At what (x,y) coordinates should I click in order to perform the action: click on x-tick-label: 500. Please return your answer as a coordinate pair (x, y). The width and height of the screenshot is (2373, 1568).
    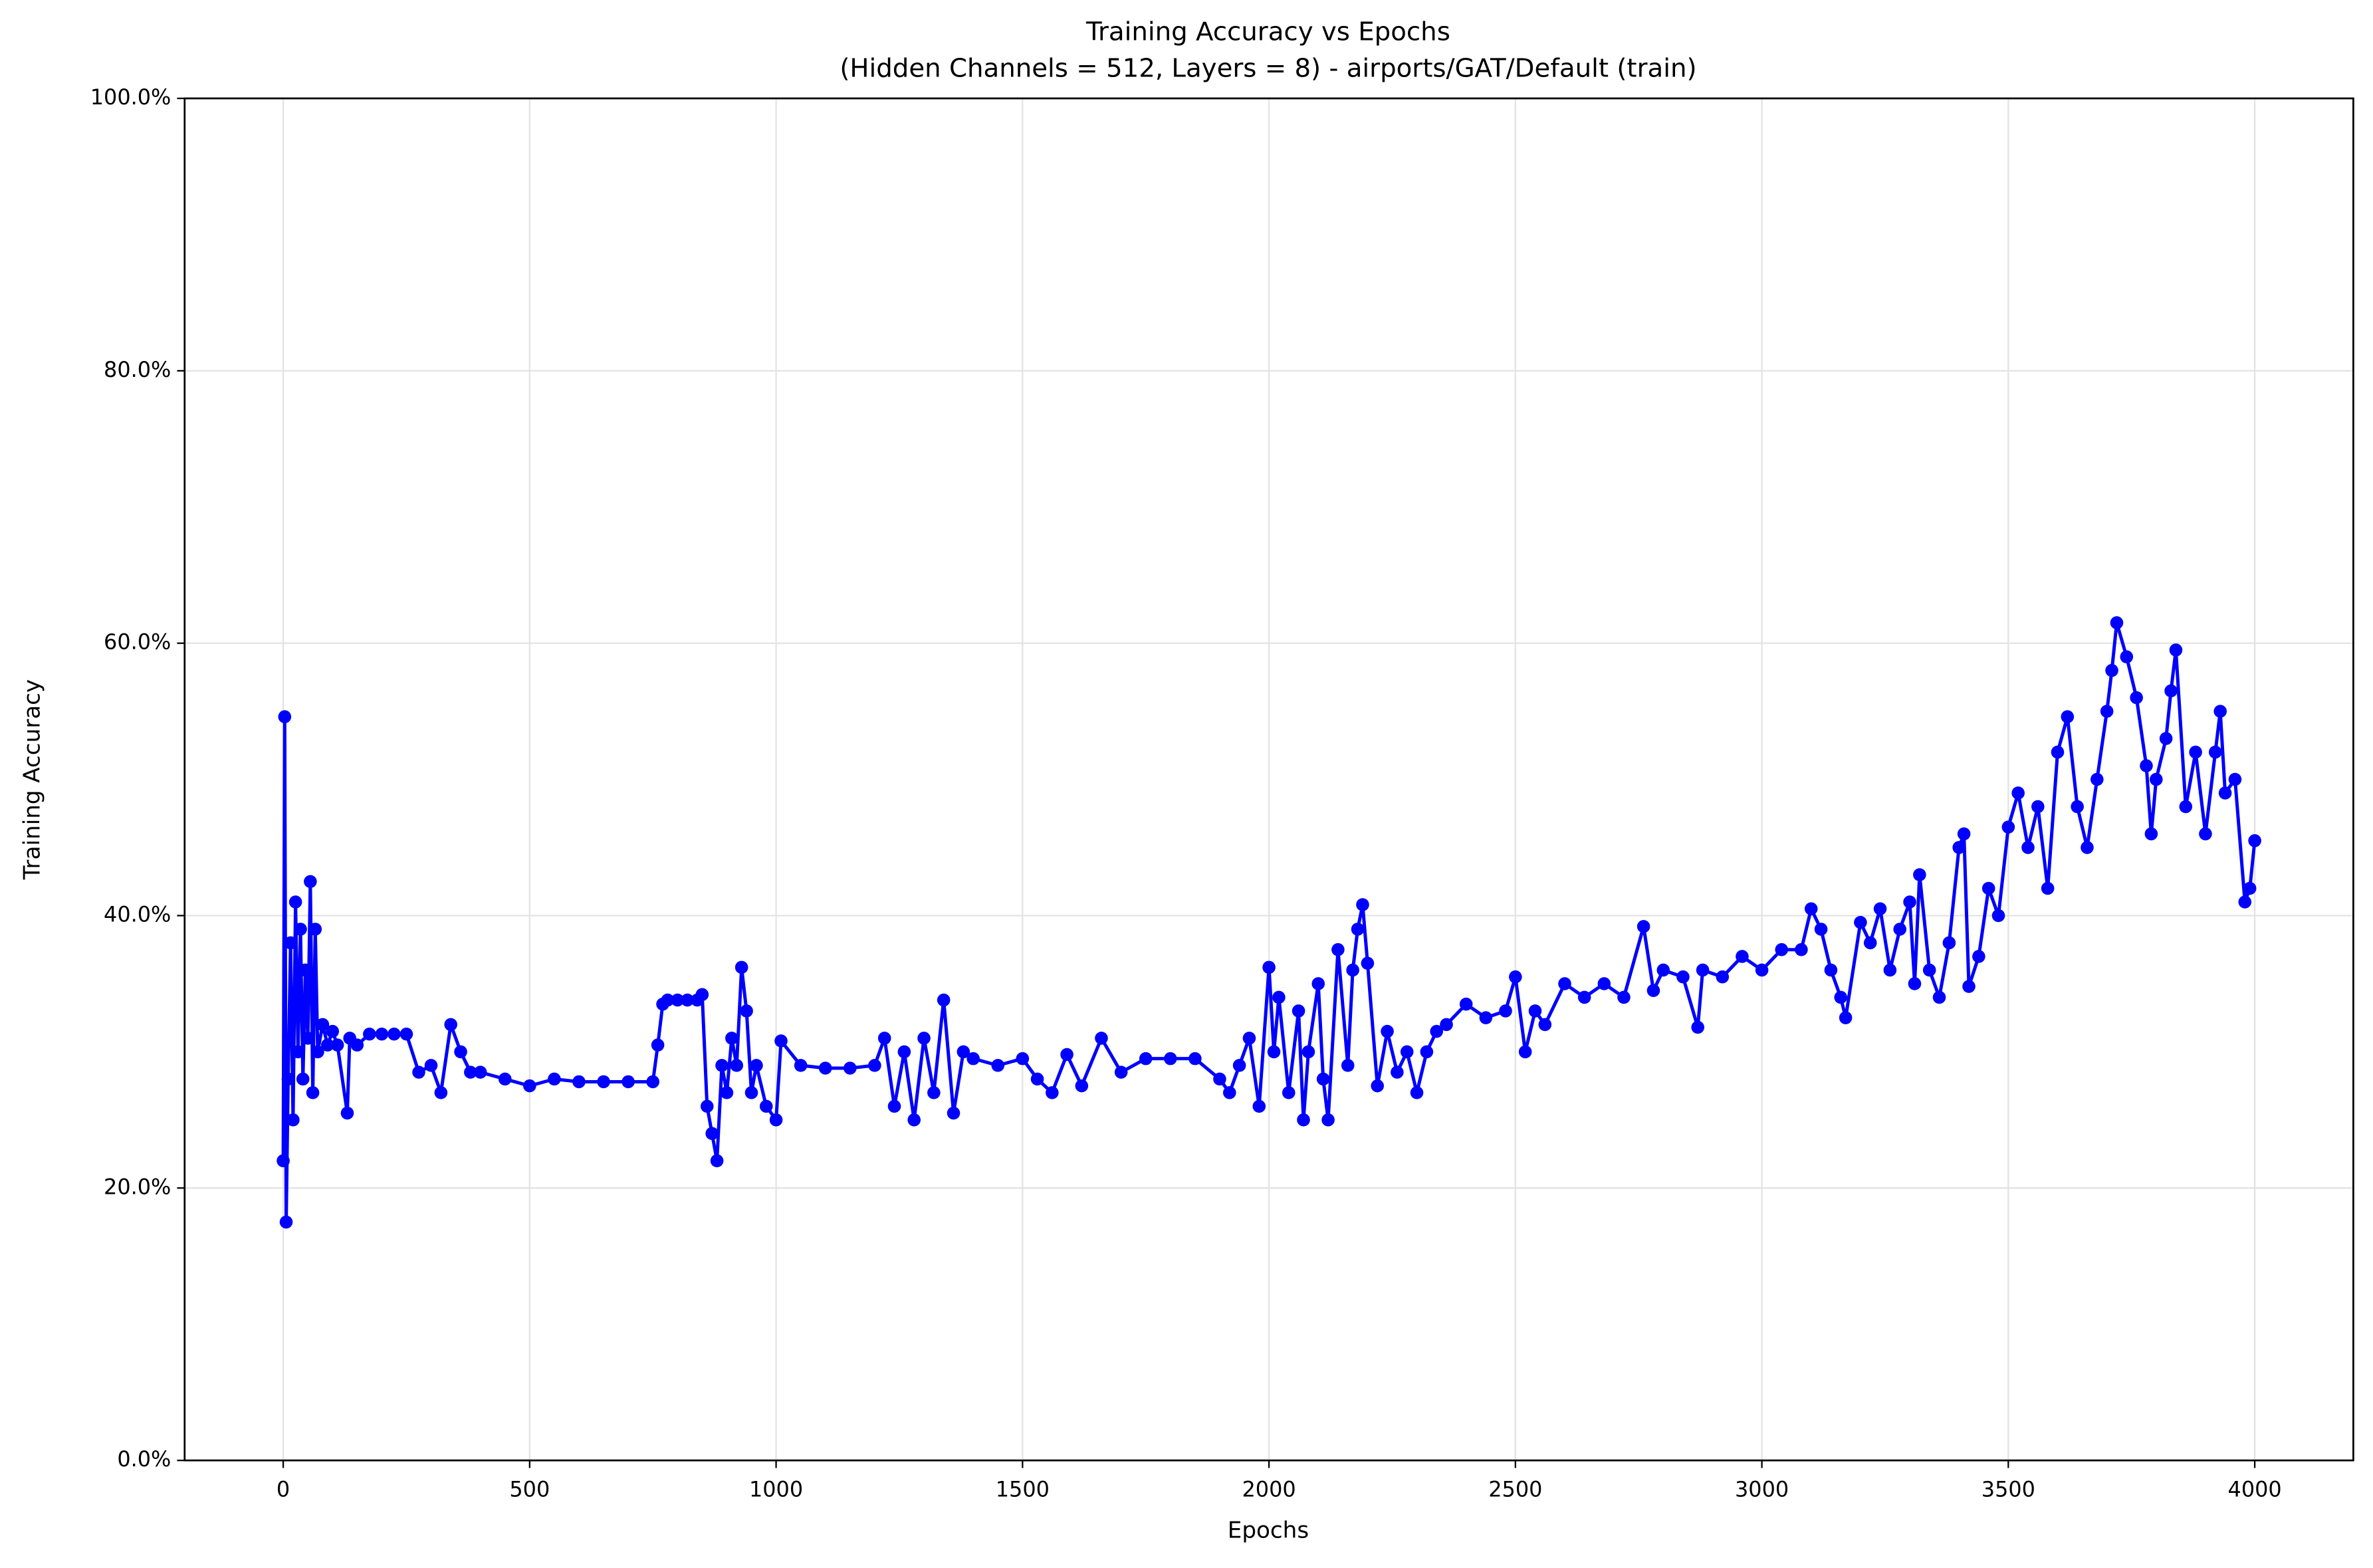
    Looking at the image, I should click on (529, 1490).